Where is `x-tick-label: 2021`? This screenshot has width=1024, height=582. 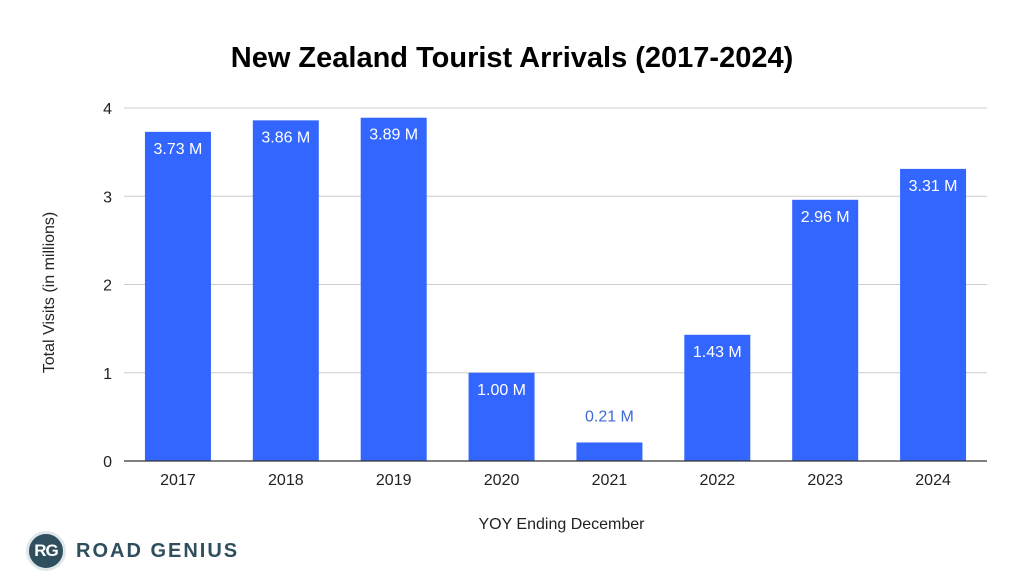 x-tick-label: 2021 is located at coordinates (610, 480).